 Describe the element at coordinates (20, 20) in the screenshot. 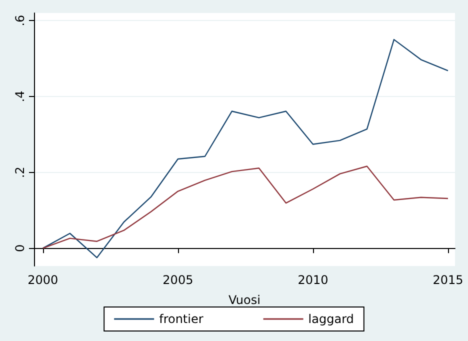

I see `y-tick-label: .6` at that location.